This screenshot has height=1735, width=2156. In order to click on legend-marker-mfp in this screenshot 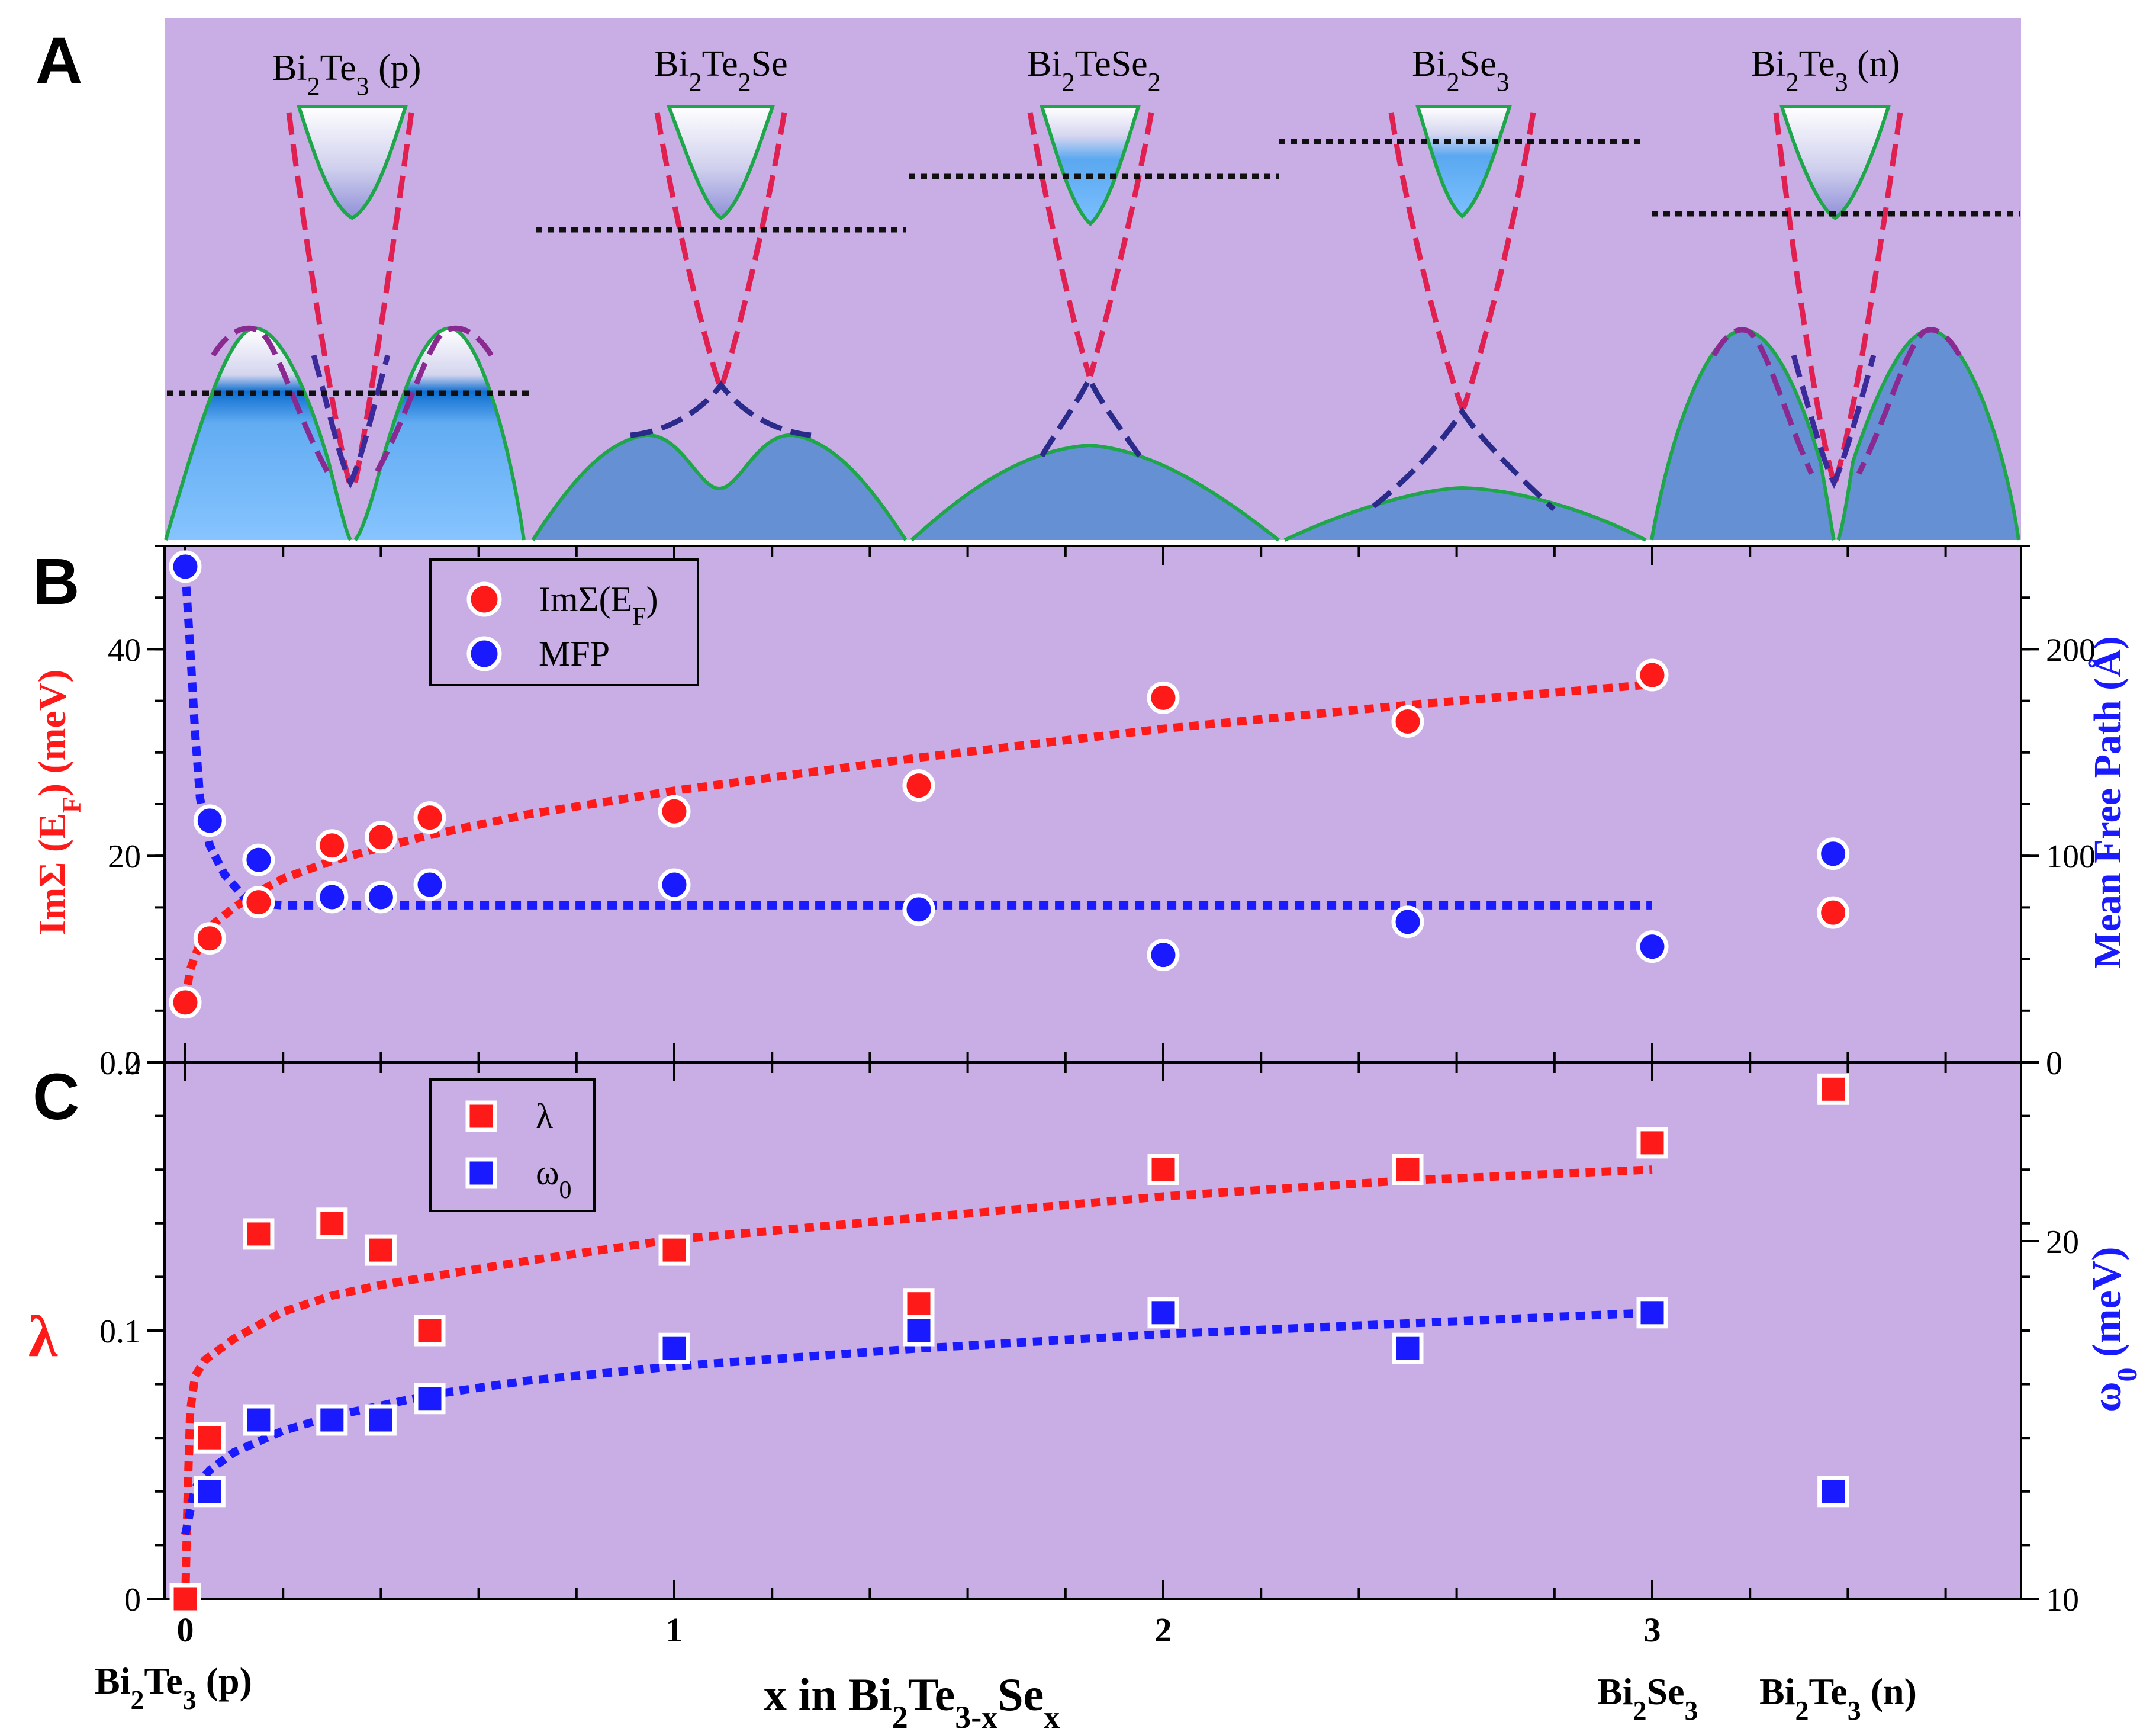, I will do `click(484, 654)`.